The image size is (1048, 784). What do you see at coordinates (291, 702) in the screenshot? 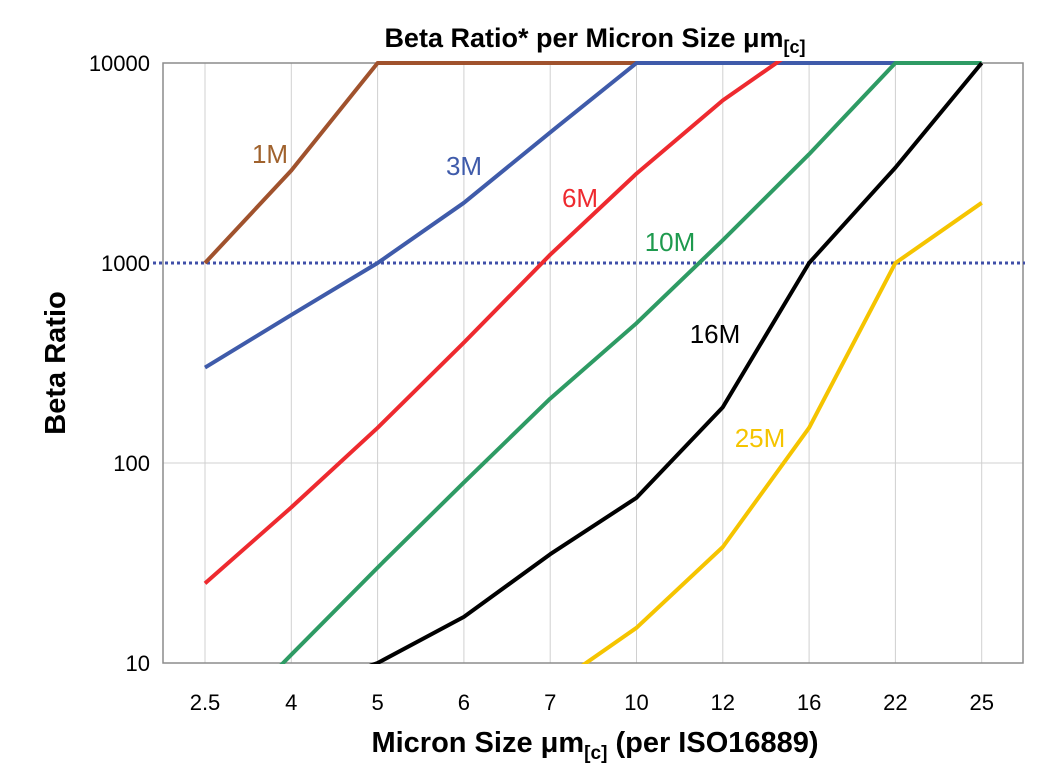
I see `x-tick-label: 4` at bounding box center [291, 702].